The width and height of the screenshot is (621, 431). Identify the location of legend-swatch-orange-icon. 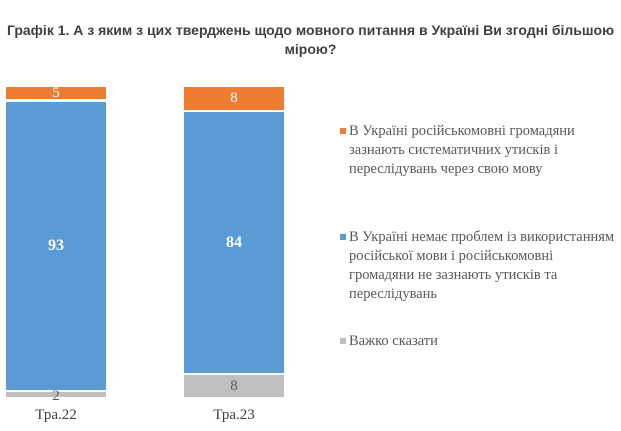
(343, 131).